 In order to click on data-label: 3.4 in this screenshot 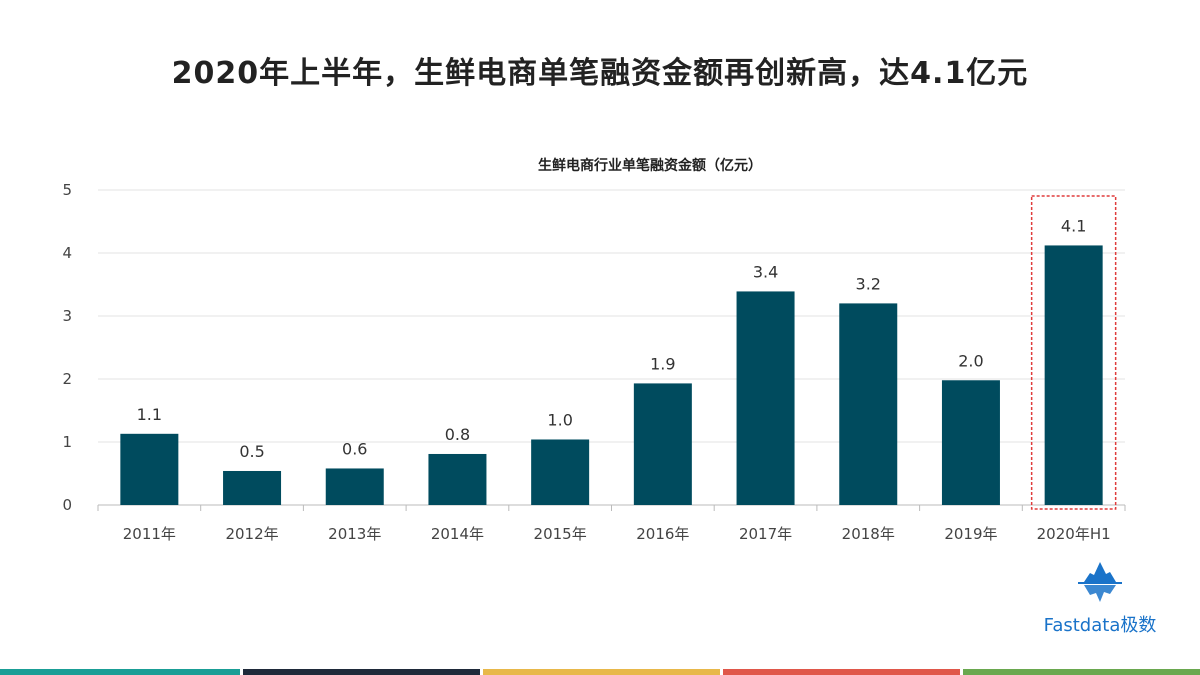, I will do `click(765, 271)`.